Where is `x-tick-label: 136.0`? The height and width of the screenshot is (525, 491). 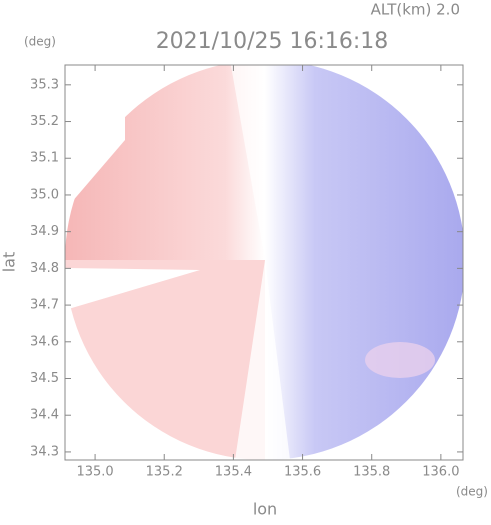
x-tick-label: 136.0 is located at coordinates (440, 472).